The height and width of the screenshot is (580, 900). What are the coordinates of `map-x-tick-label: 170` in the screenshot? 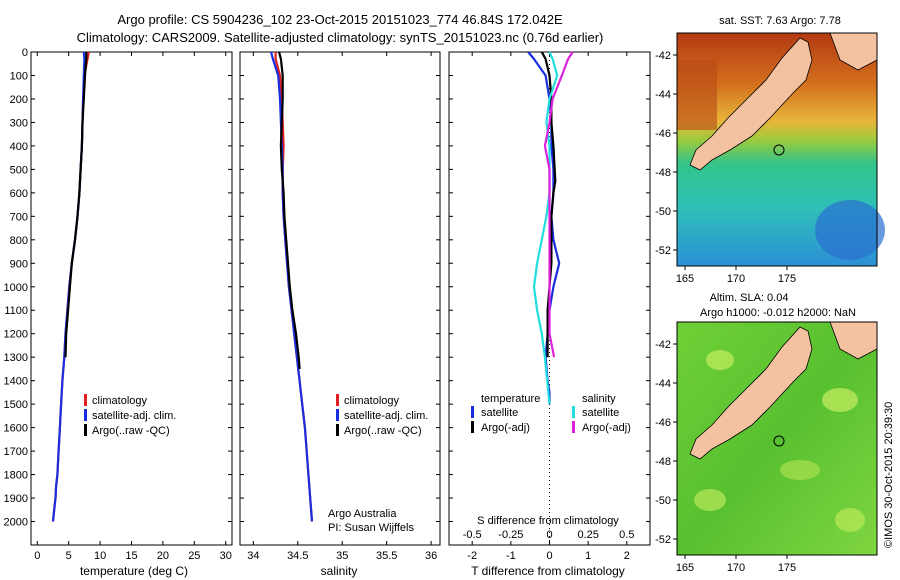 It's located at (736, 568).